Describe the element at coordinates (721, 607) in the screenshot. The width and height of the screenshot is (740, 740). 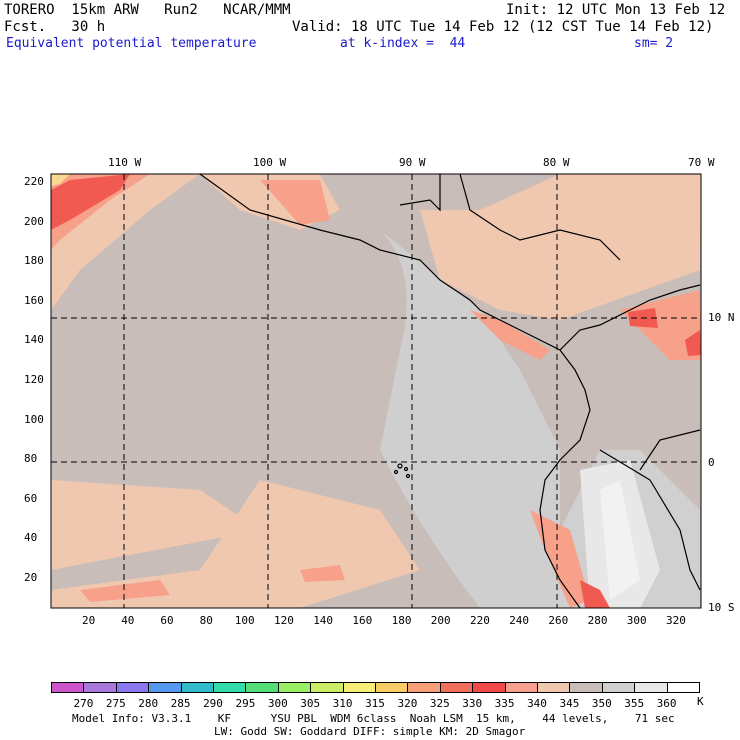
I see `lat-label-10s: 10 S` at that location.